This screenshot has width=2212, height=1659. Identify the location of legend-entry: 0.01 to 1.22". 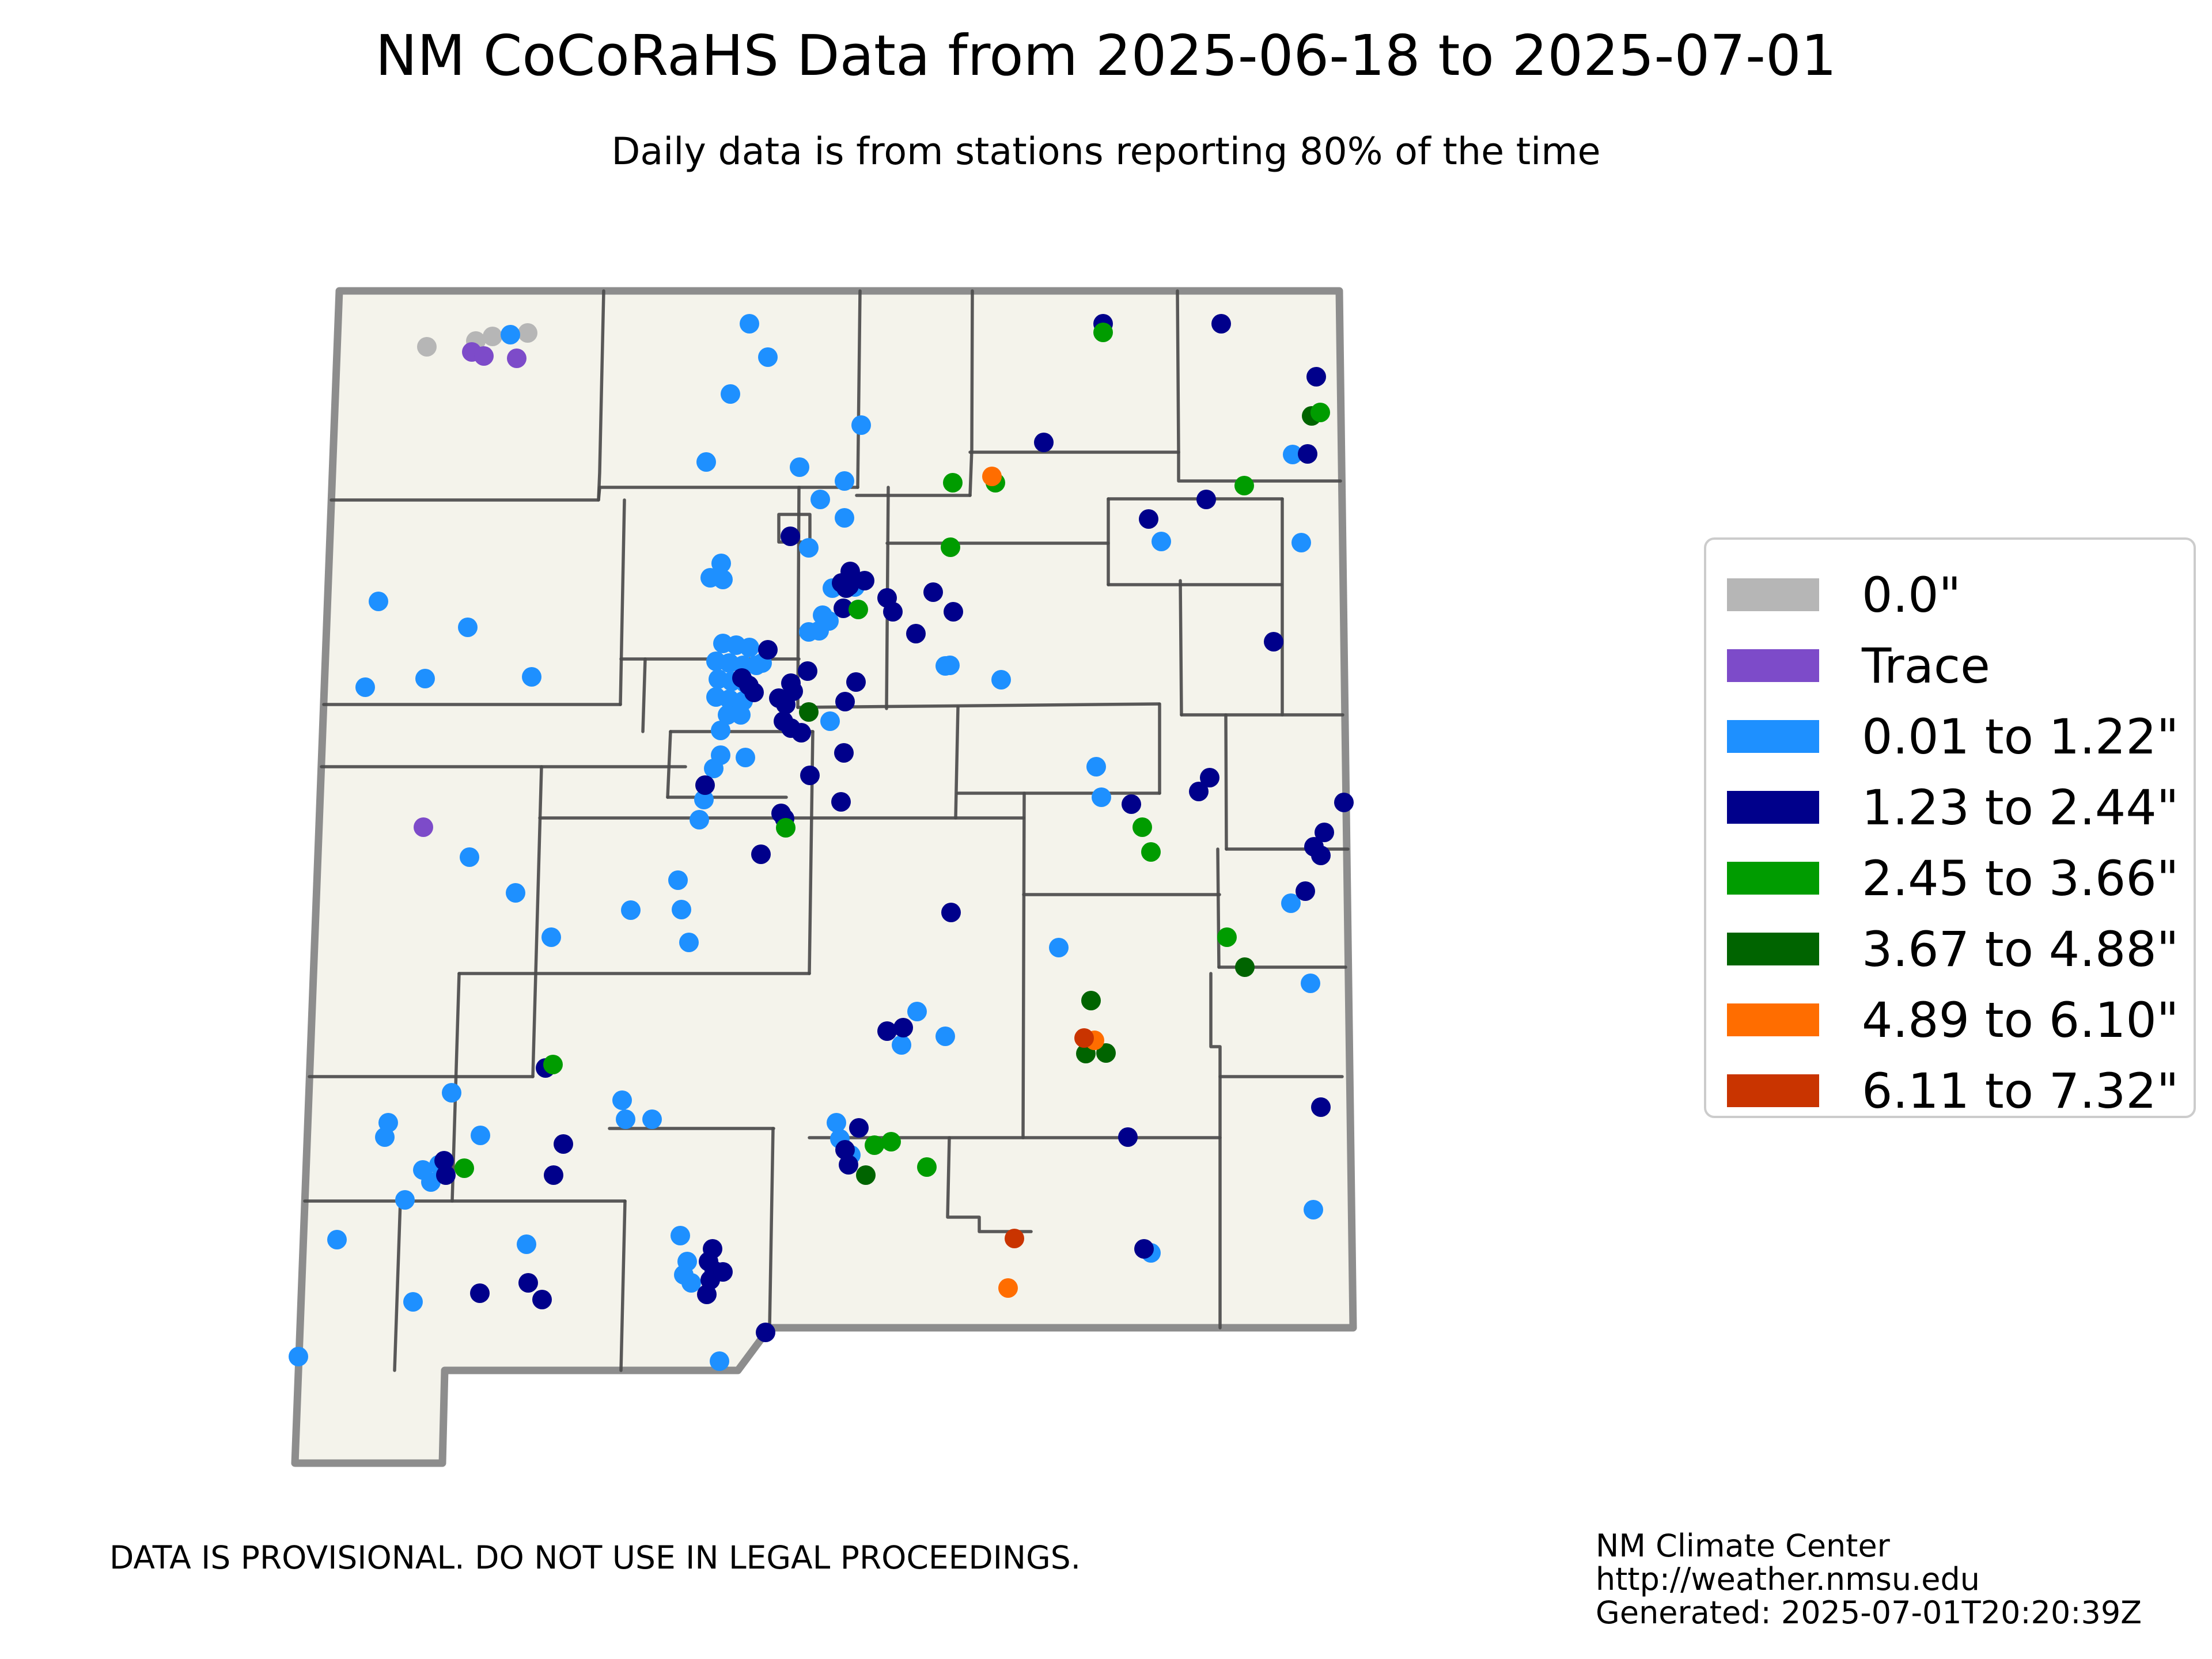
(1954, 736).